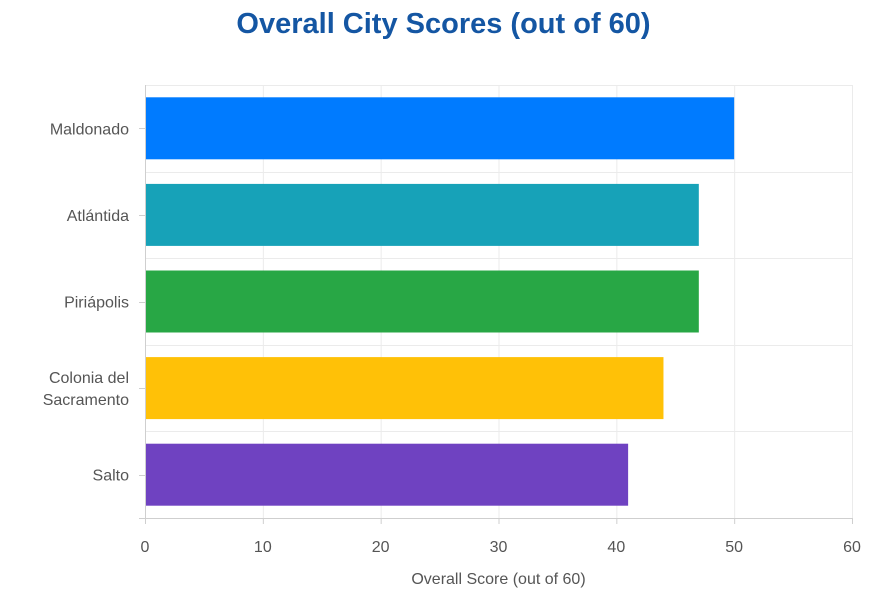  What do you see at coordinates (616, 547) in the screenshot?
I see `x-tick-label: 40` at bounding box center [616, 547].